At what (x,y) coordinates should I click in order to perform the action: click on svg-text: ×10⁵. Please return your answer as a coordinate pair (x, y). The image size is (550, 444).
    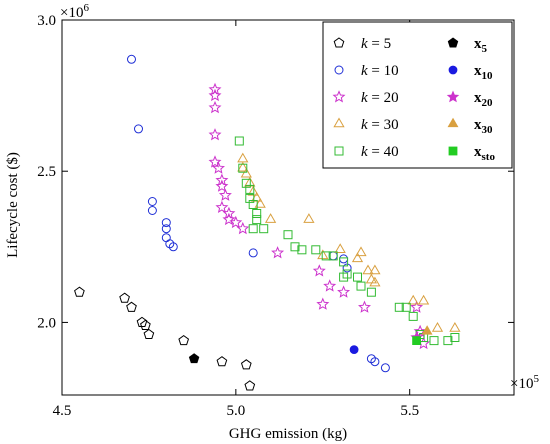
    Looking at the image, I should click on (524, 382).